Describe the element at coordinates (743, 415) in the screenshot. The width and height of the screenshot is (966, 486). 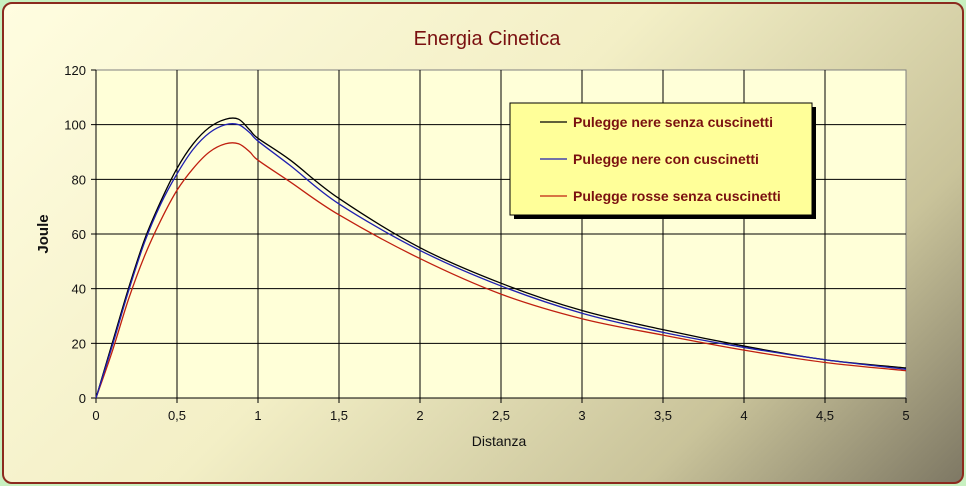
I see `x-tick-label: 4` at that location.